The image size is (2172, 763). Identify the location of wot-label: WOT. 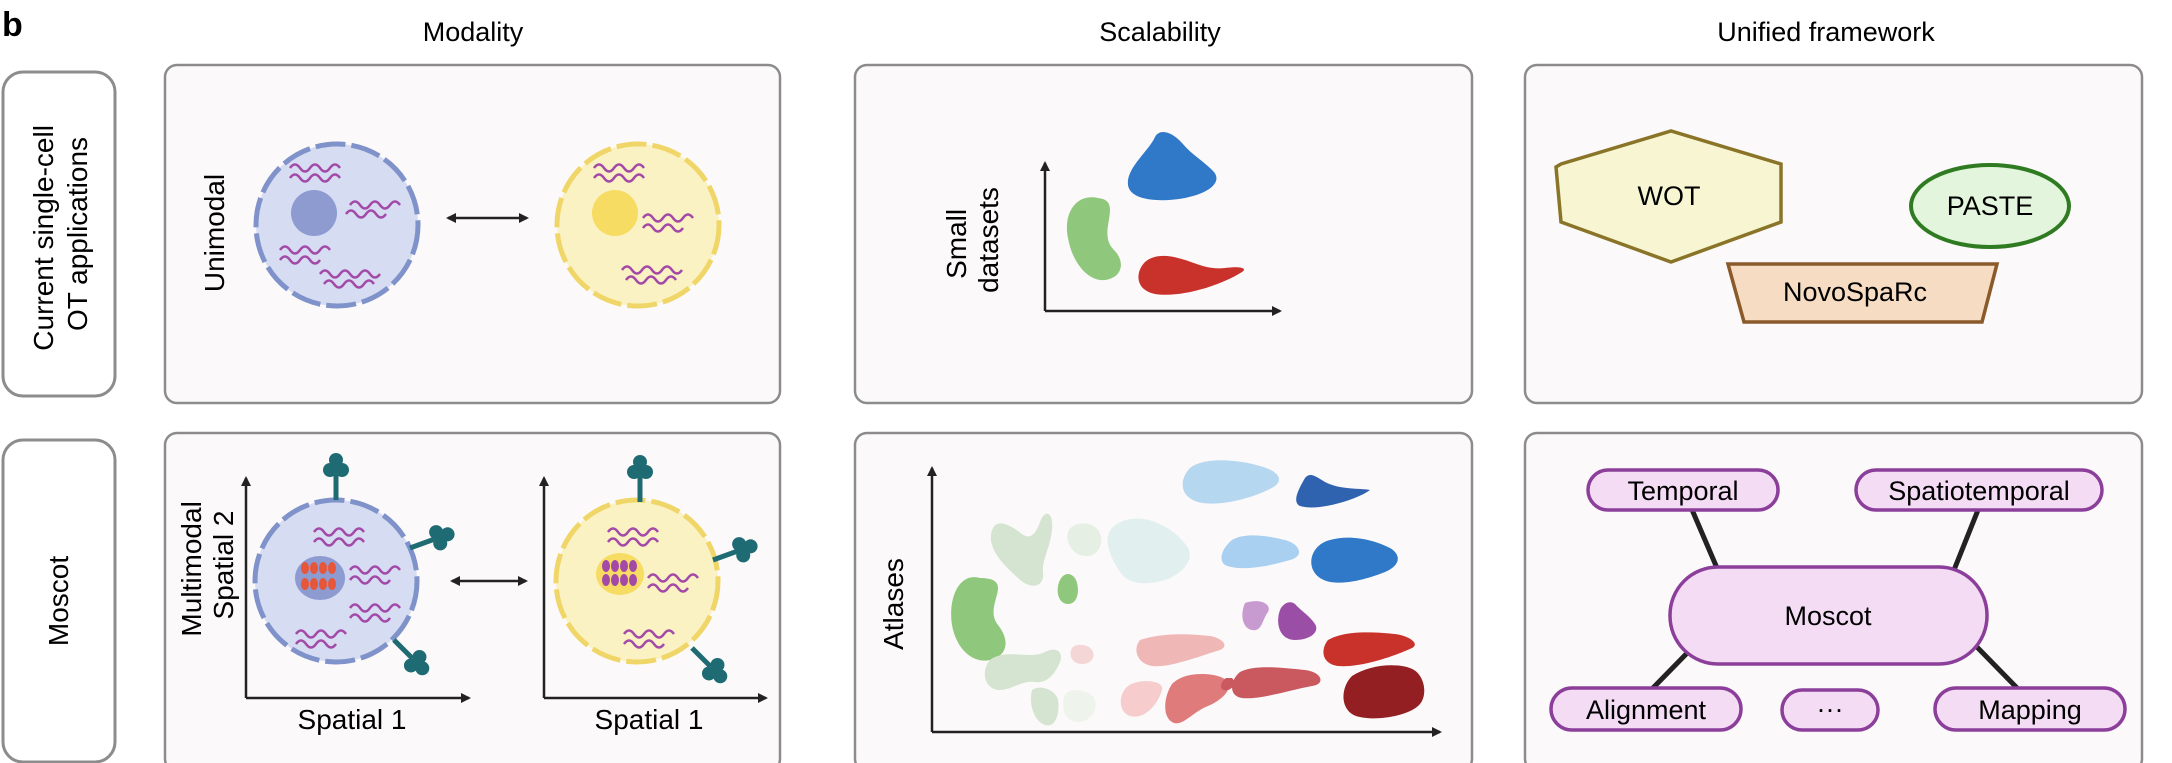
(1669, 196).